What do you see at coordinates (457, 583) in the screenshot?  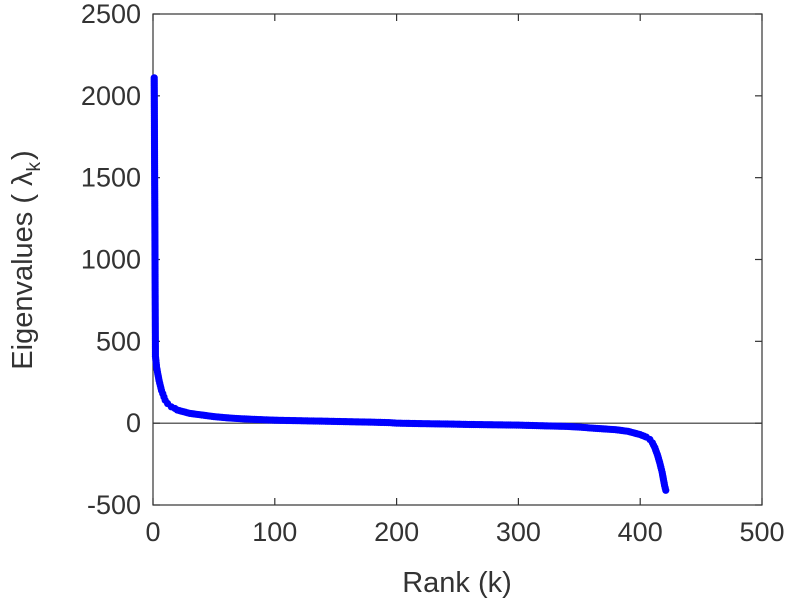 I see `x-axis-title: Rank (k)` at bounding box center [457, 583].